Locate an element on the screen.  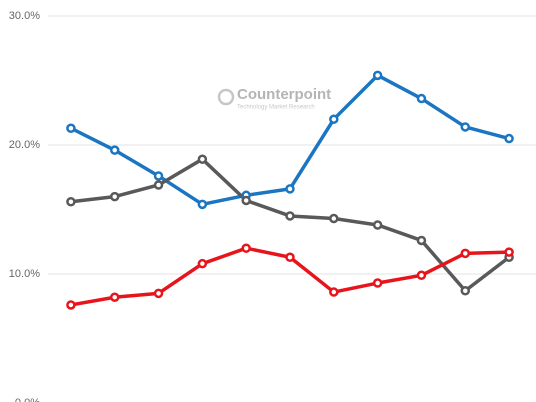
watermark: Counterpoint Technology Market Research is located at coordinates (274, 98).